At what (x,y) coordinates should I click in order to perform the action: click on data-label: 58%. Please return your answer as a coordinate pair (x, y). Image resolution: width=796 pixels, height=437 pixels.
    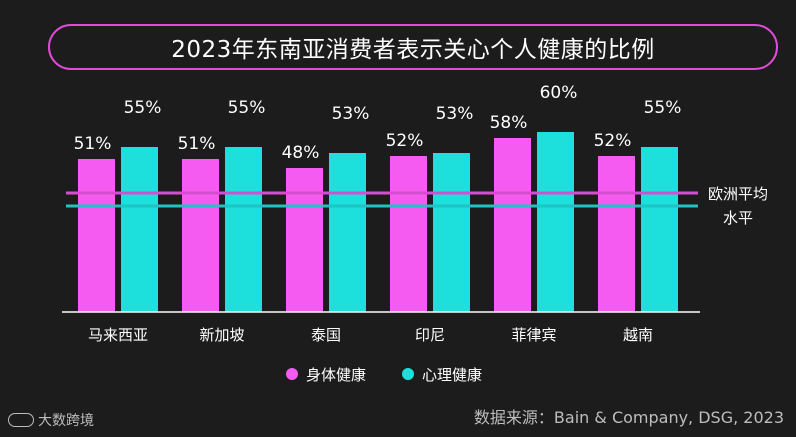
    Looking at the image, I should click on (509, 123).